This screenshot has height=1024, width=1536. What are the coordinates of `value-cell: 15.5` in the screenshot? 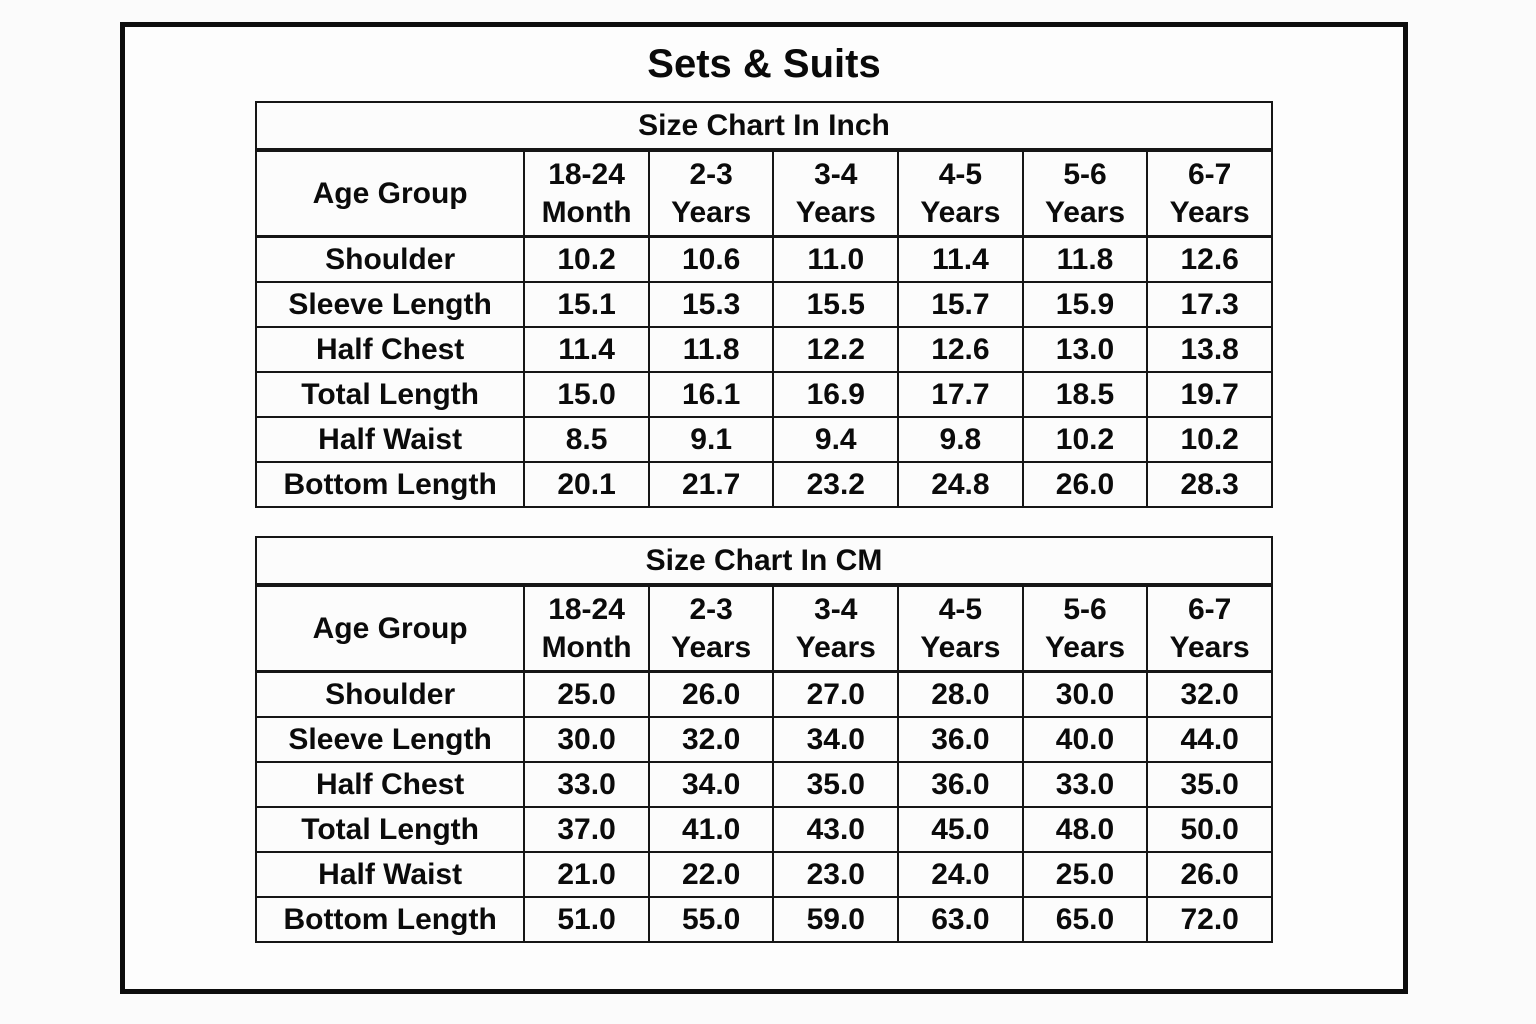 It's located at (836, 304).